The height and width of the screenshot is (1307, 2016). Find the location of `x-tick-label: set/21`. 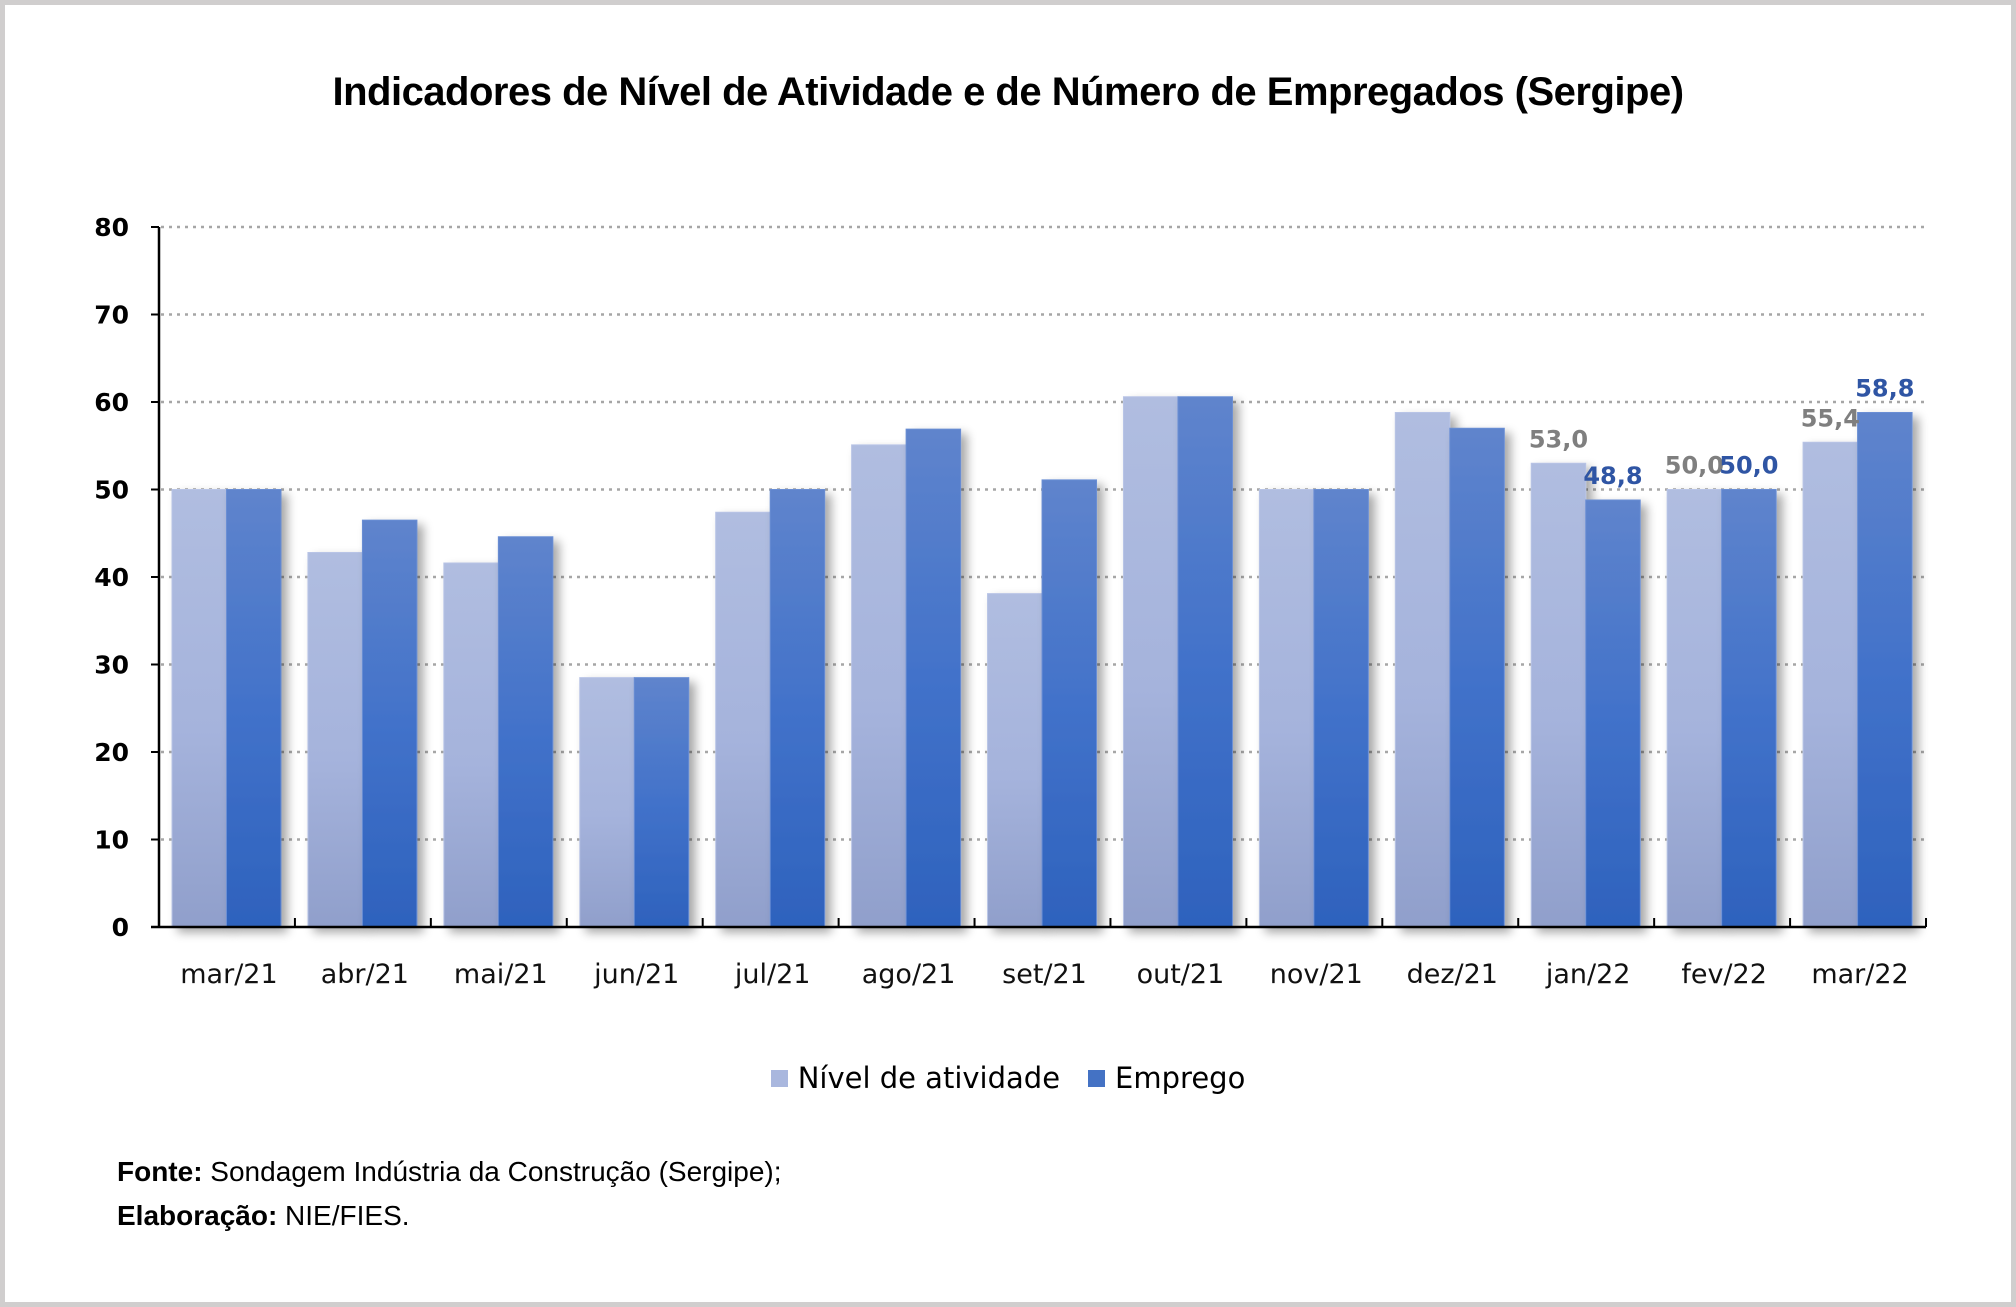

x-tick-label: set/21 is located at coordinates (1044, 974).